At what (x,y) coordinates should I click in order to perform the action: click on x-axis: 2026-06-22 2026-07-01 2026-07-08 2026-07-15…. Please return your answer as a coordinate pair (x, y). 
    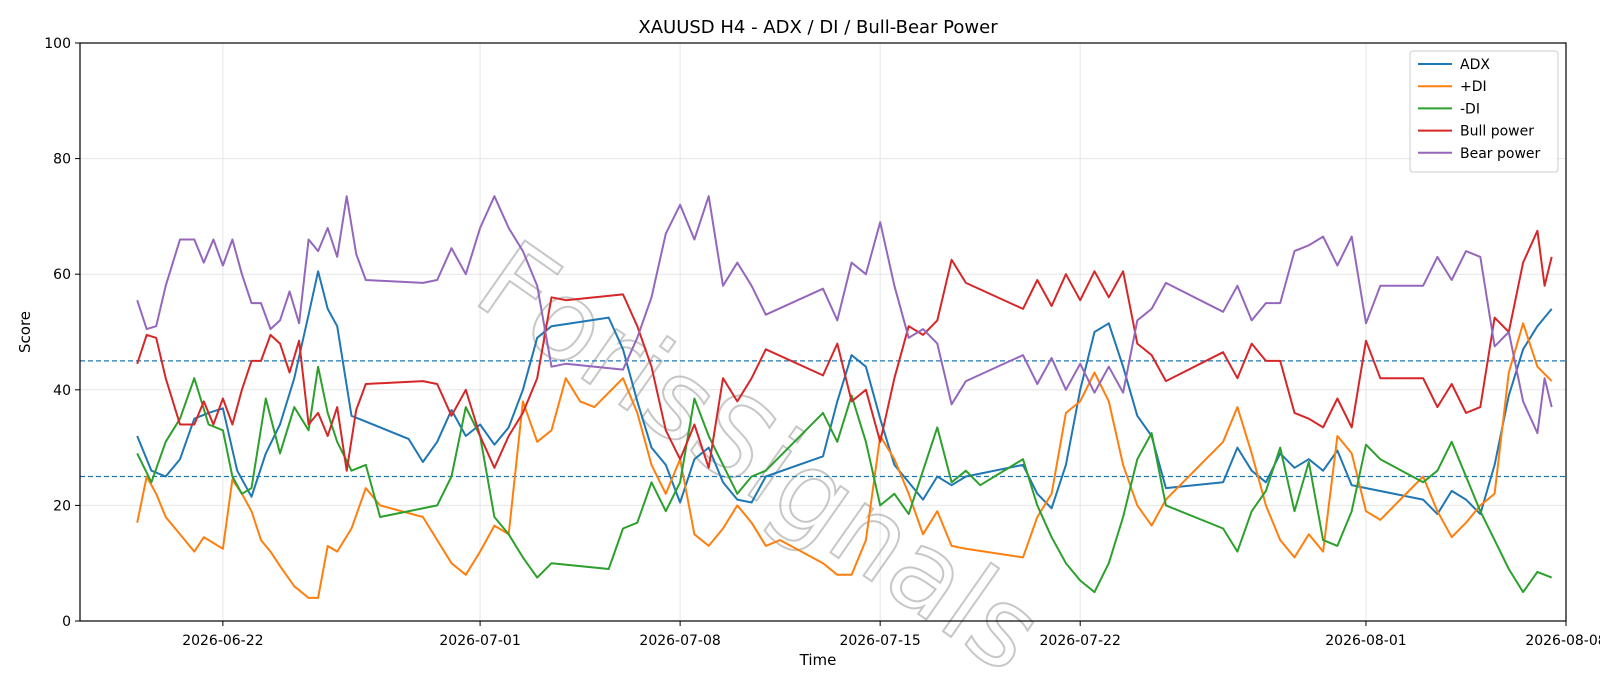
    Looking at the image, I should click on (891, 635).